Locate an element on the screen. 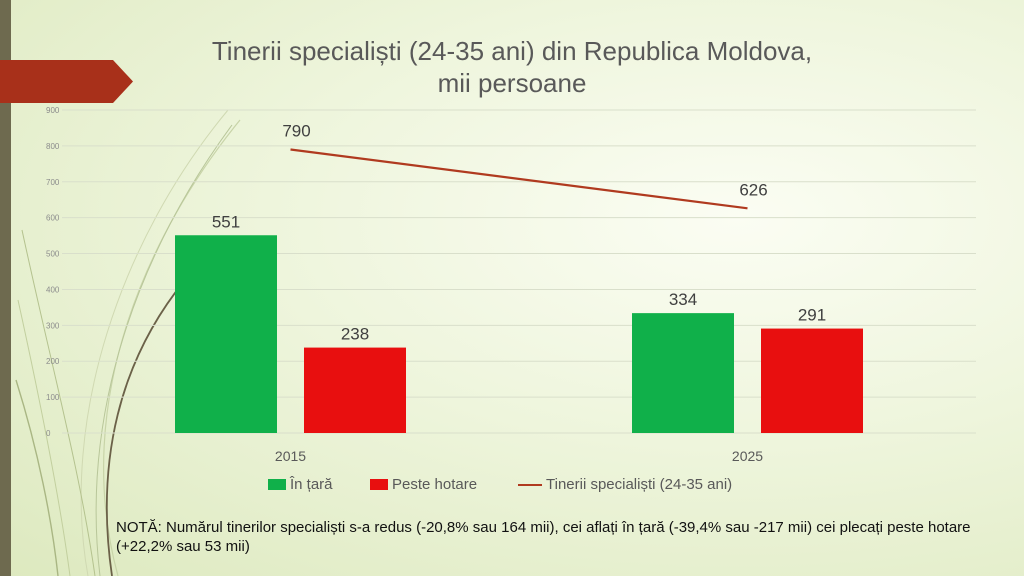 The image size is (1024, 576). legend-swatch-in-tara is located at coordinates (277, 484).